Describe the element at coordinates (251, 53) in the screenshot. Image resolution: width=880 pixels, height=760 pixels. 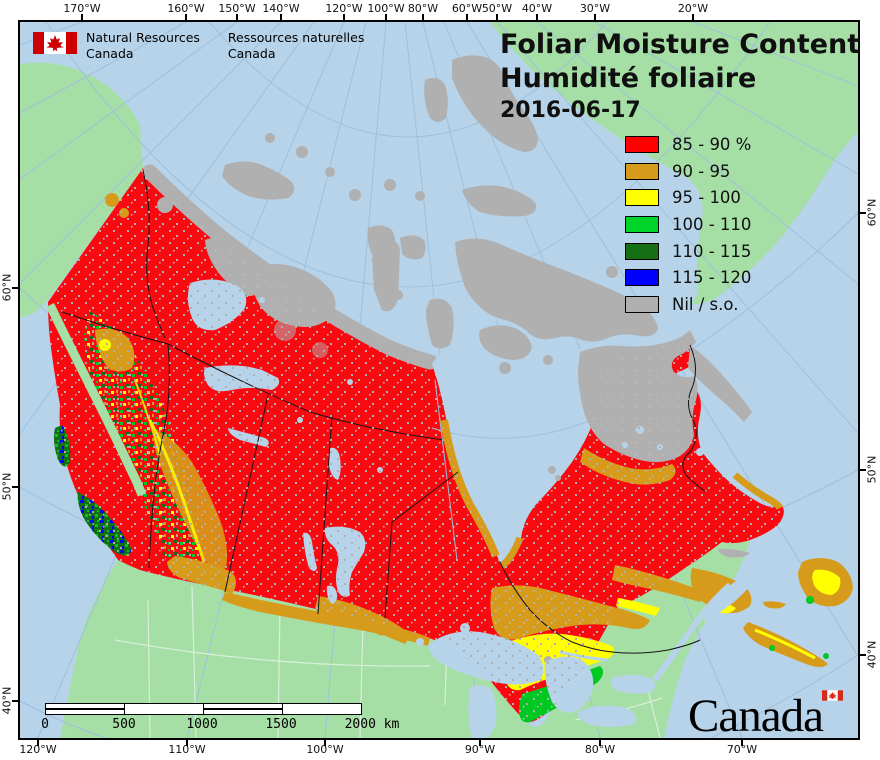
I see `logo-text-fr-2: Canada` at that location.